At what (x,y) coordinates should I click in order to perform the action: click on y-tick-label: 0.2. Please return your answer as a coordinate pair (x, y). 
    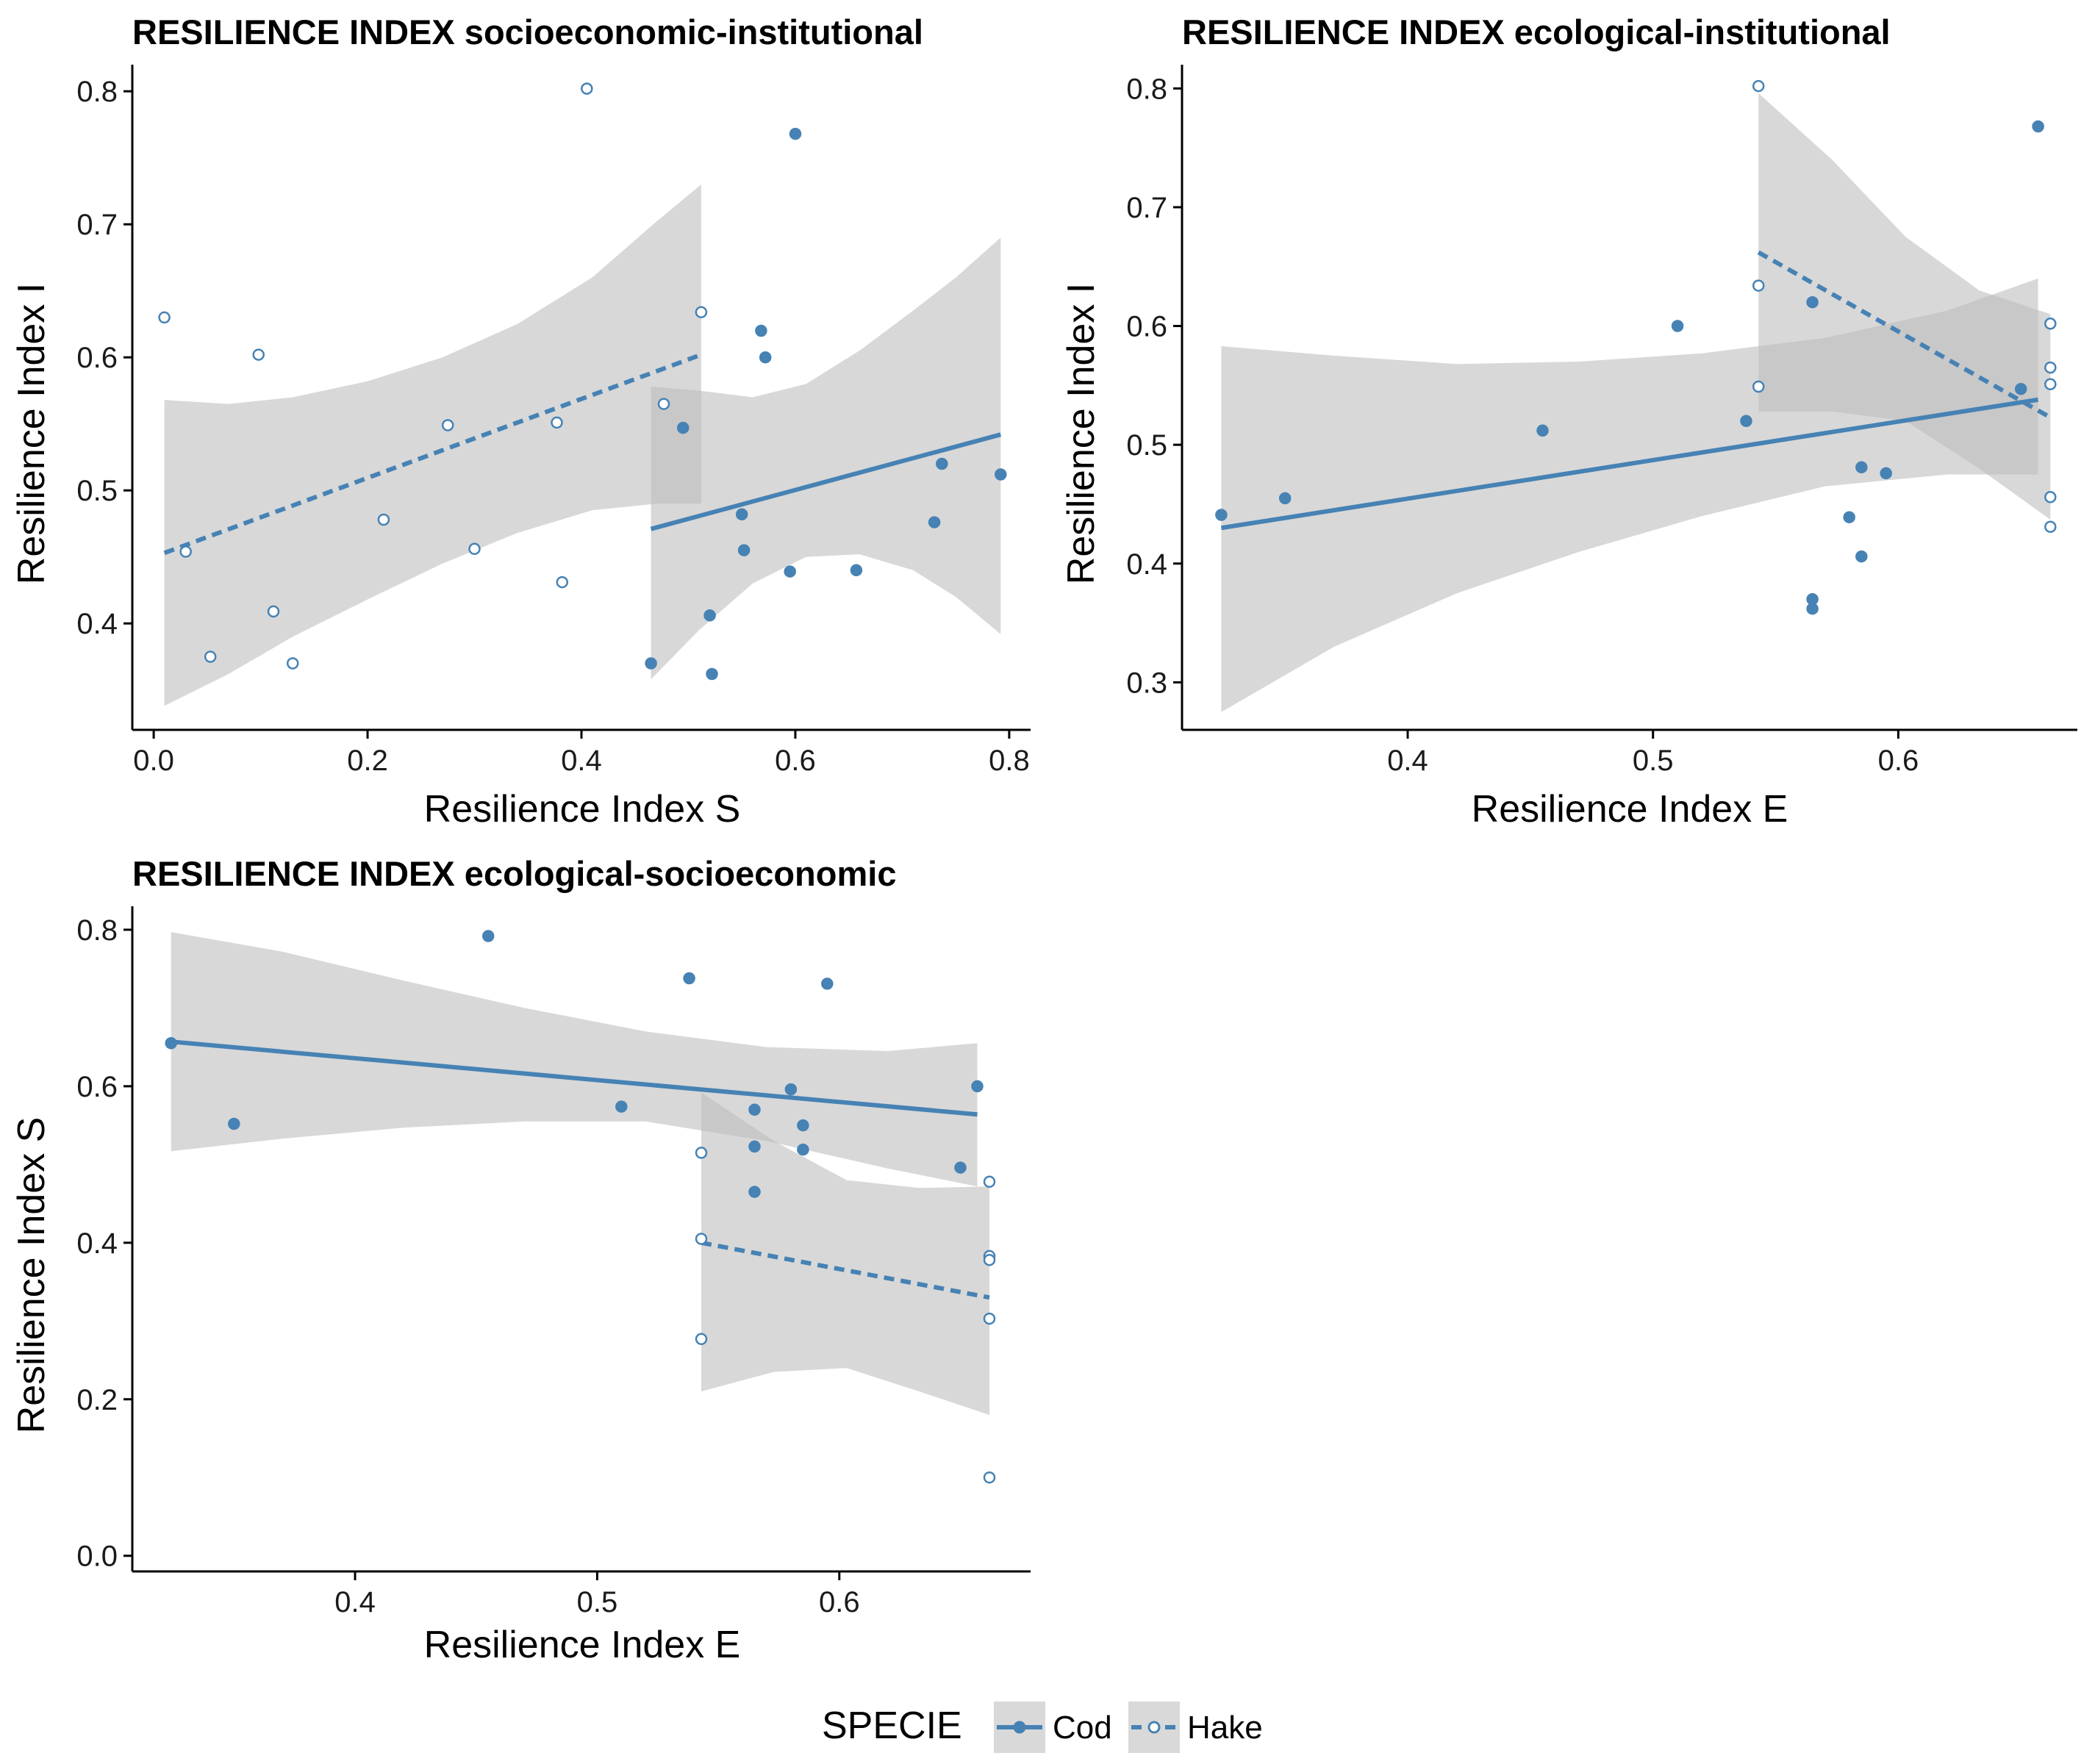
    Looking at the image, I should click on (97, 1400).